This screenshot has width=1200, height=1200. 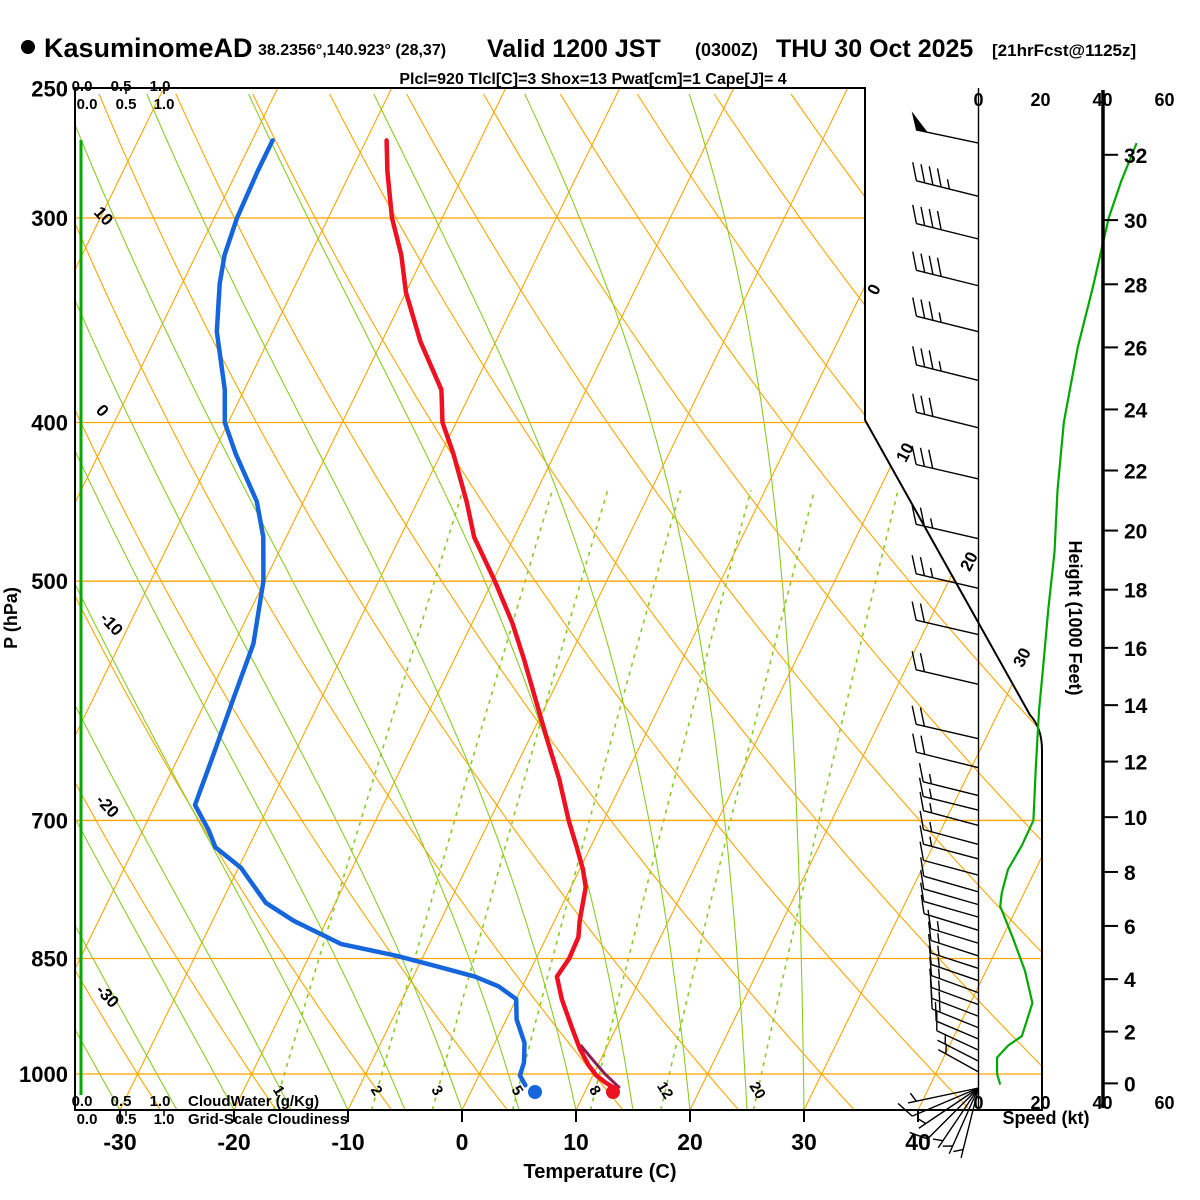 What do you see at coordinates (874, 49) in the screenshot?
I see `valid-date: THU 30 Oct 2025` at bounding box center [874, 49].